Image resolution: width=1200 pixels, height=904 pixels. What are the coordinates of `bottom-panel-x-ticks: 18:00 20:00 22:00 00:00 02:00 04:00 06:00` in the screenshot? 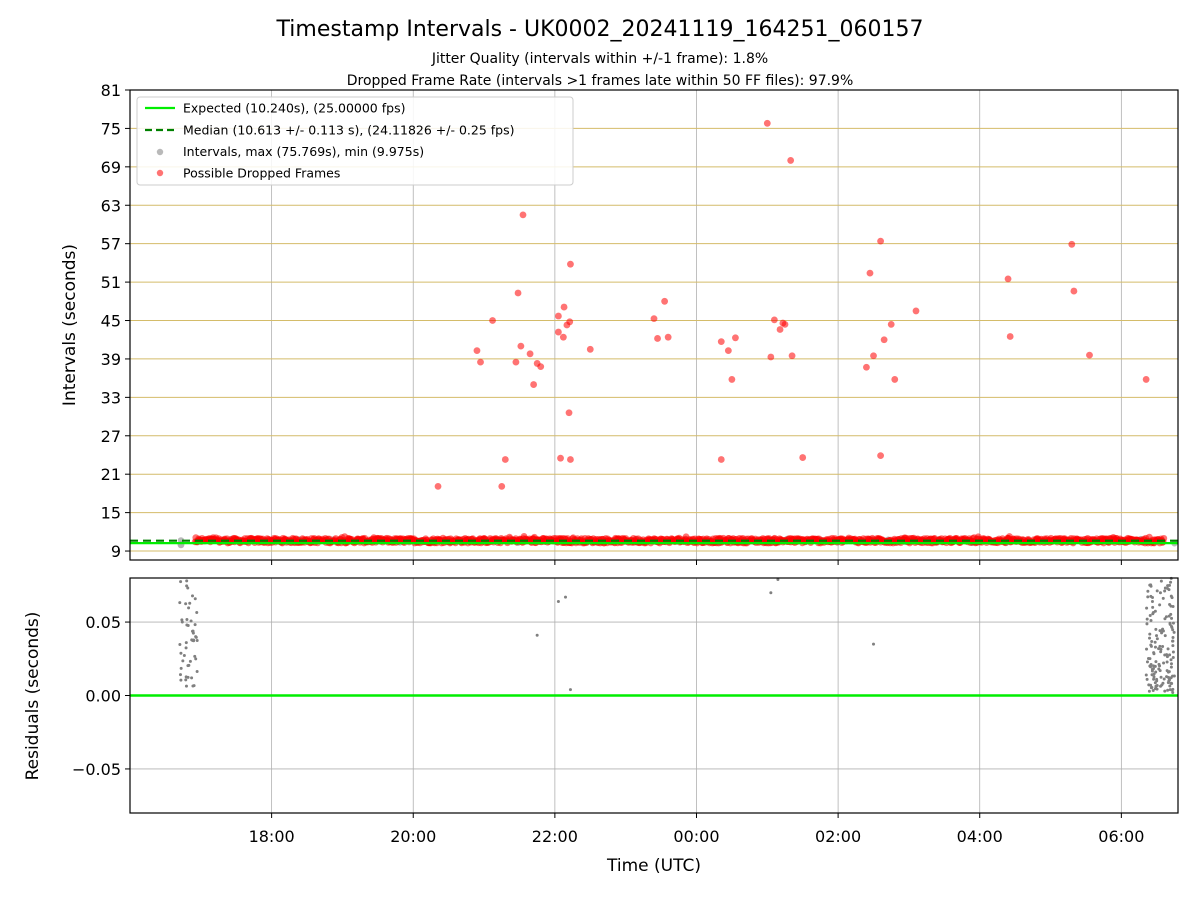 It's located at (696, 829).